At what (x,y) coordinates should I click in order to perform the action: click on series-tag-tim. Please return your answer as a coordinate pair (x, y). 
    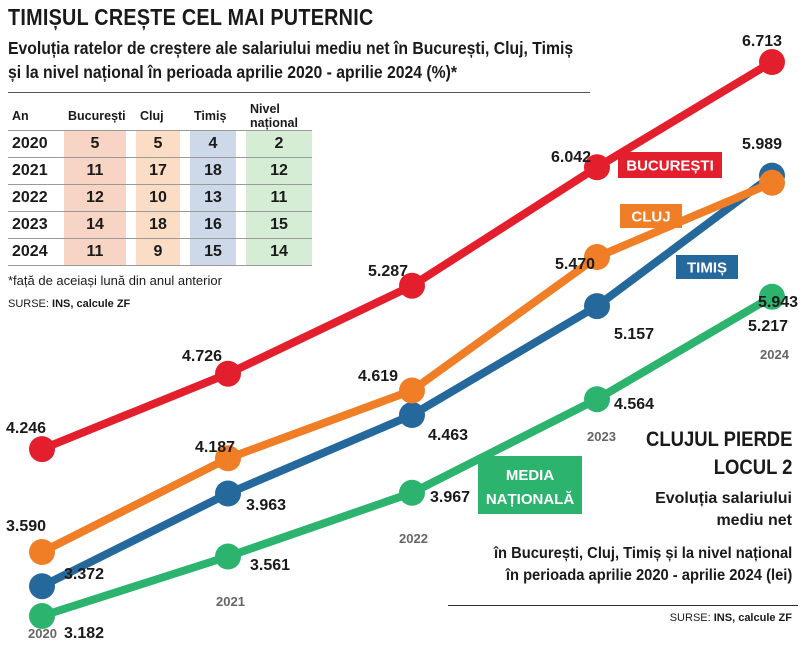
    Looking at the image, I should click on (707, 267).